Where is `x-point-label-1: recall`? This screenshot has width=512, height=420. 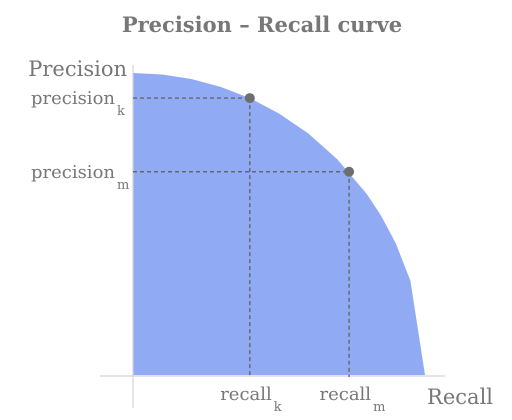 x-point-label-1: recall is located at coordinates (345, 394).